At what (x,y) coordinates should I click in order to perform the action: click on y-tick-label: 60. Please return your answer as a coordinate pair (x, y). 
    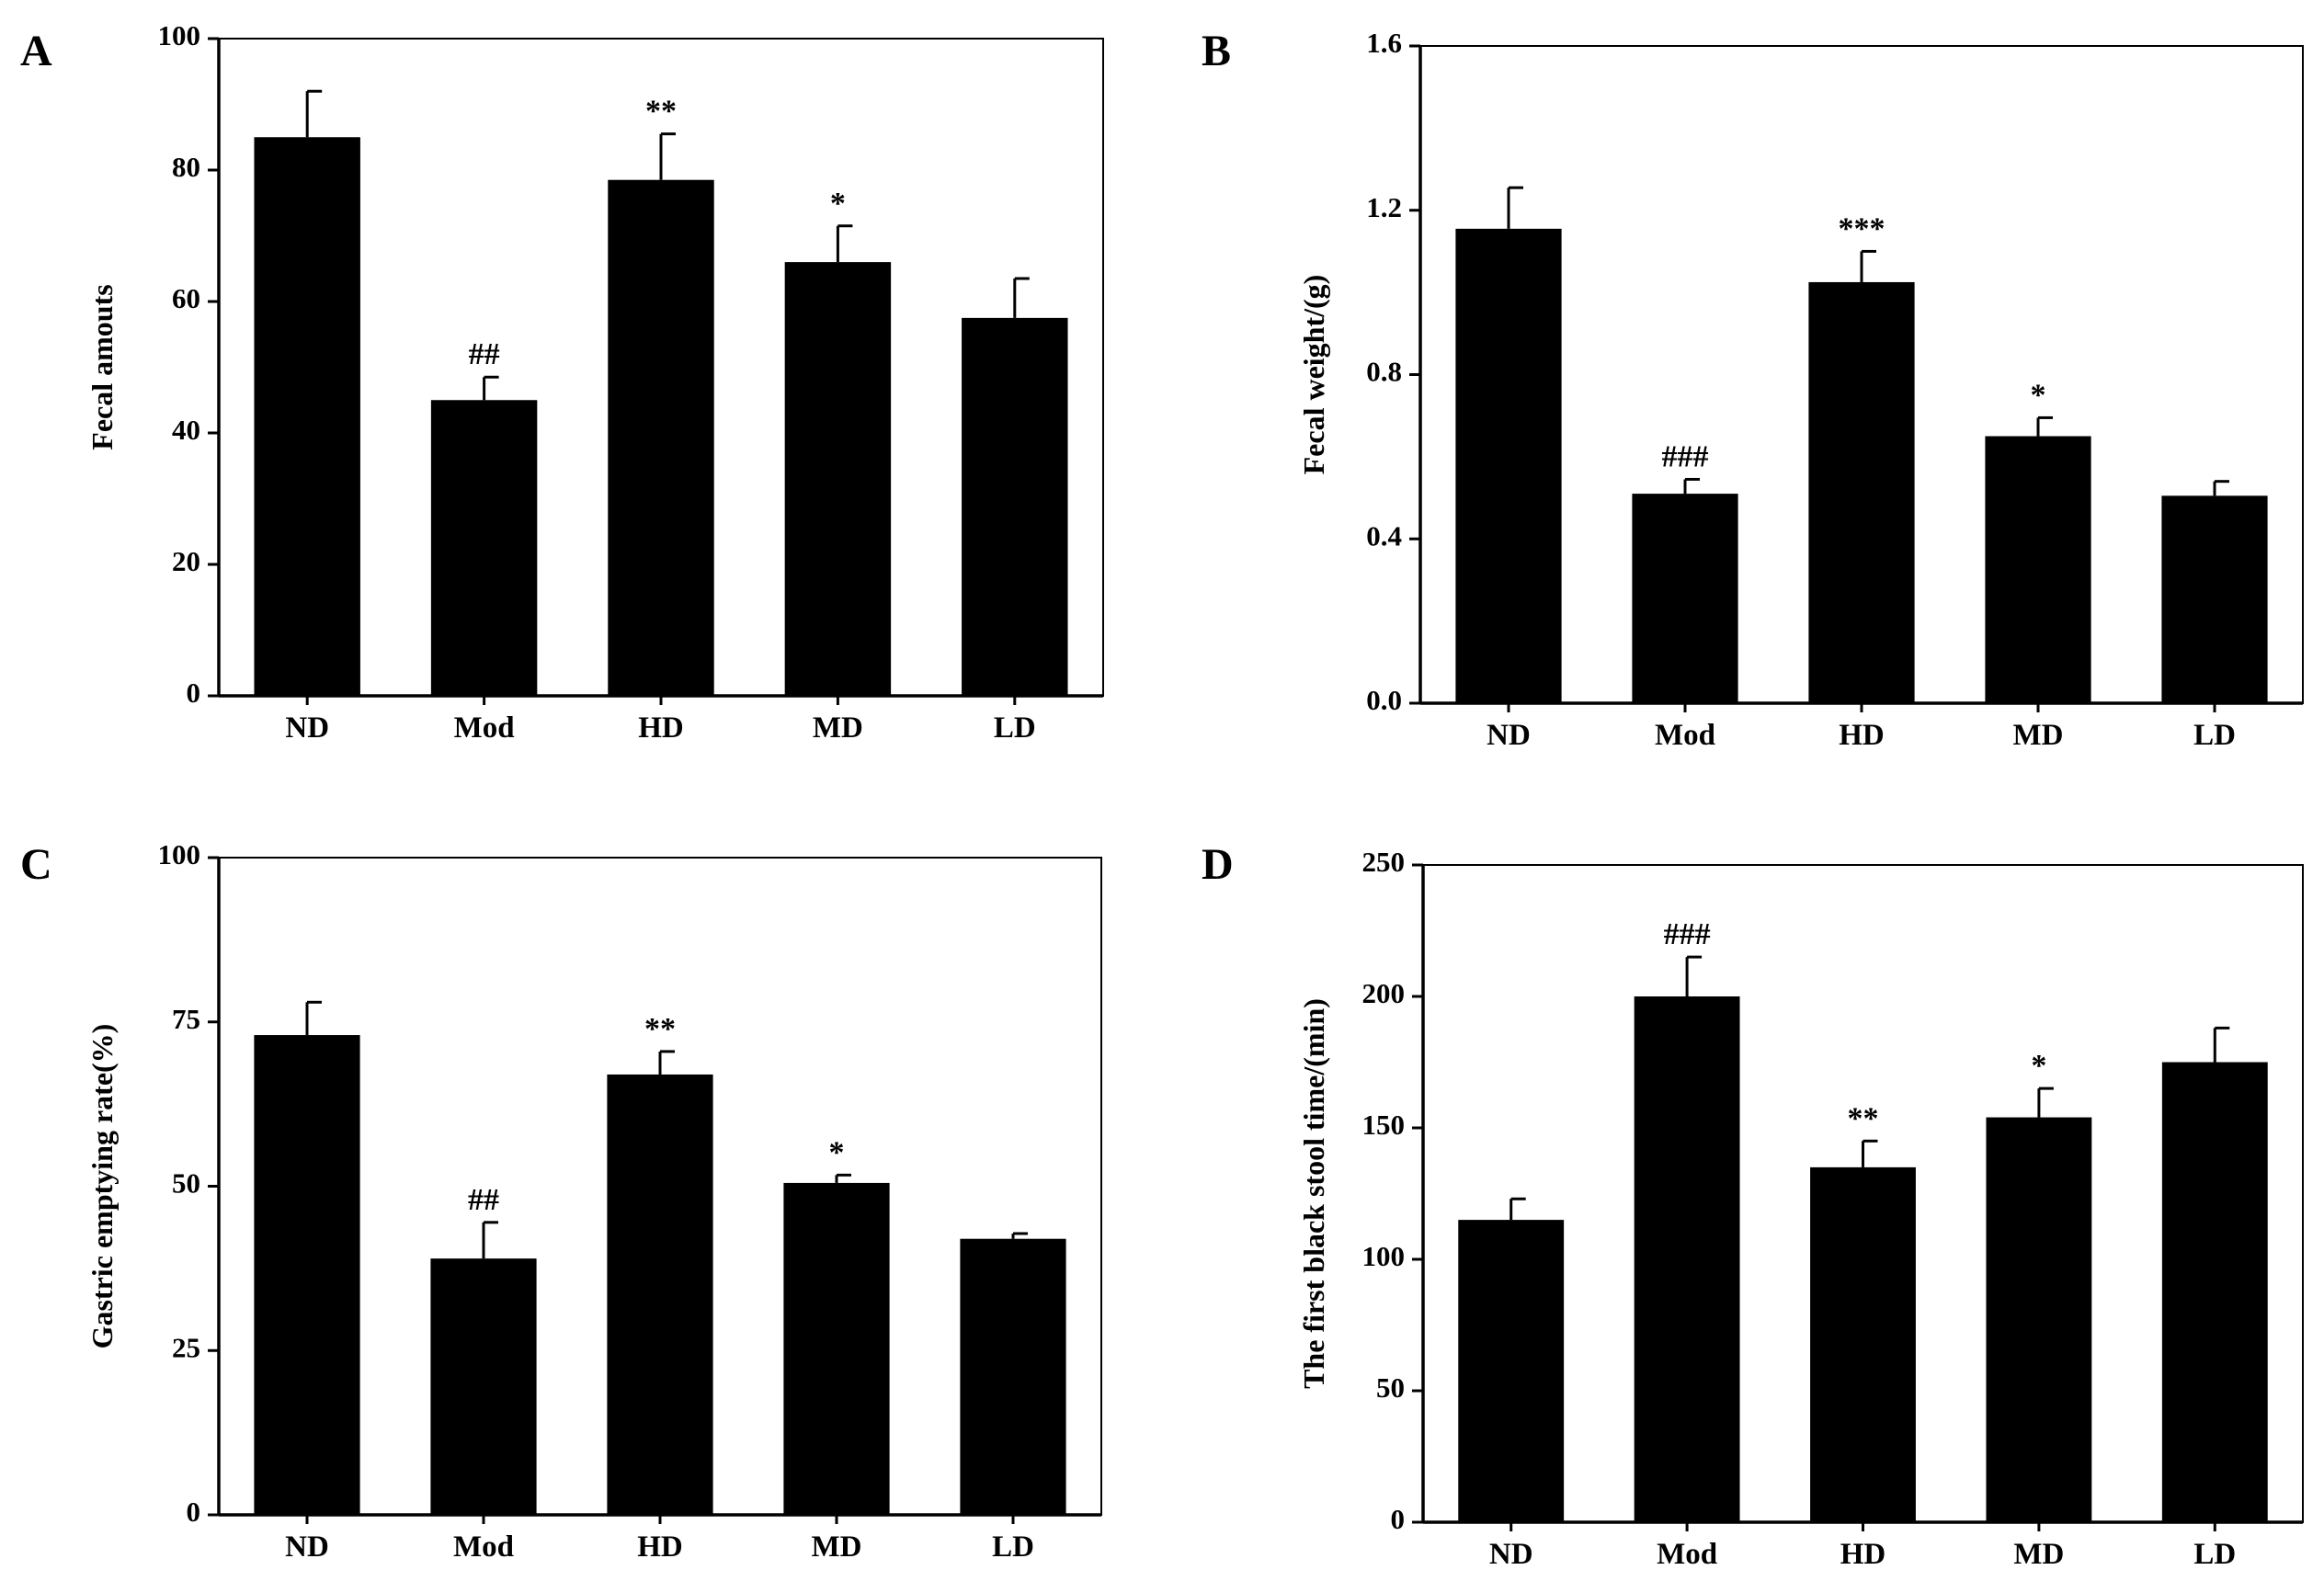
    Looking at the image, I should click on (186, 298).